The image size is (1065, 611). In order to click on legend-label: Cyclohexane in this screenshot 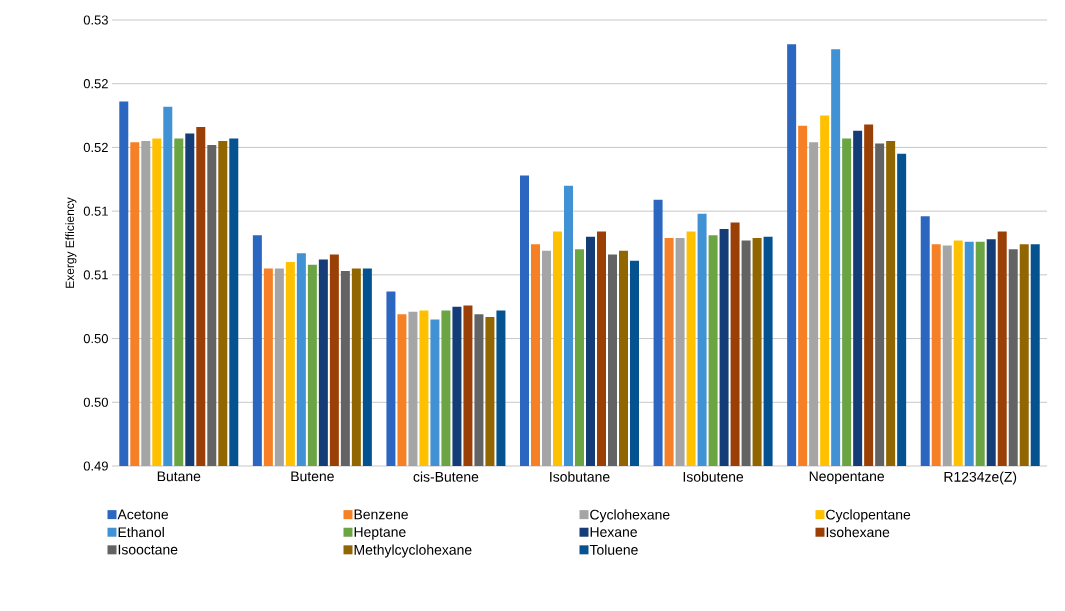, I will do `click(630, 516)`.